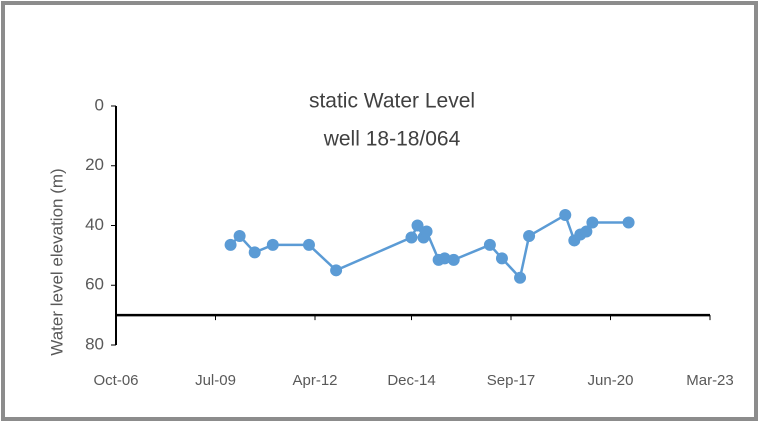 This screenshot has width=762, height=430. What do you see at coordinates (115, 380) in the screenshot?
I see `x-tick-label: Oct-06` at bounding box center [115, 380].